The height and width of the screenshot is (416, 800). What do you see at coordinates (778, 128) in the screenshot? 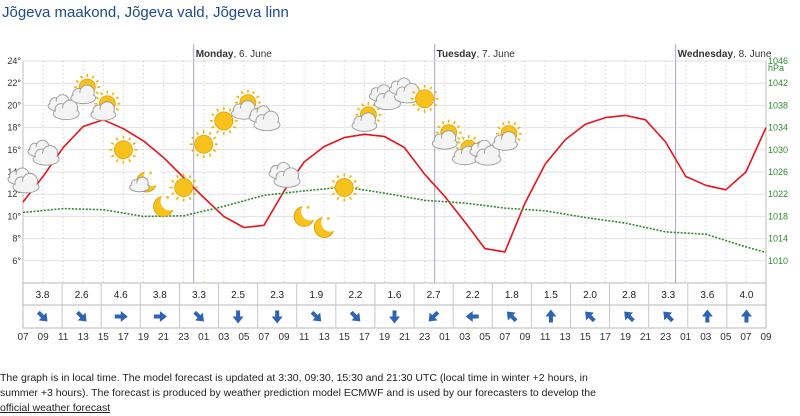
I see `pressure-tick-label: 1034` at bounding box center [778, 128].